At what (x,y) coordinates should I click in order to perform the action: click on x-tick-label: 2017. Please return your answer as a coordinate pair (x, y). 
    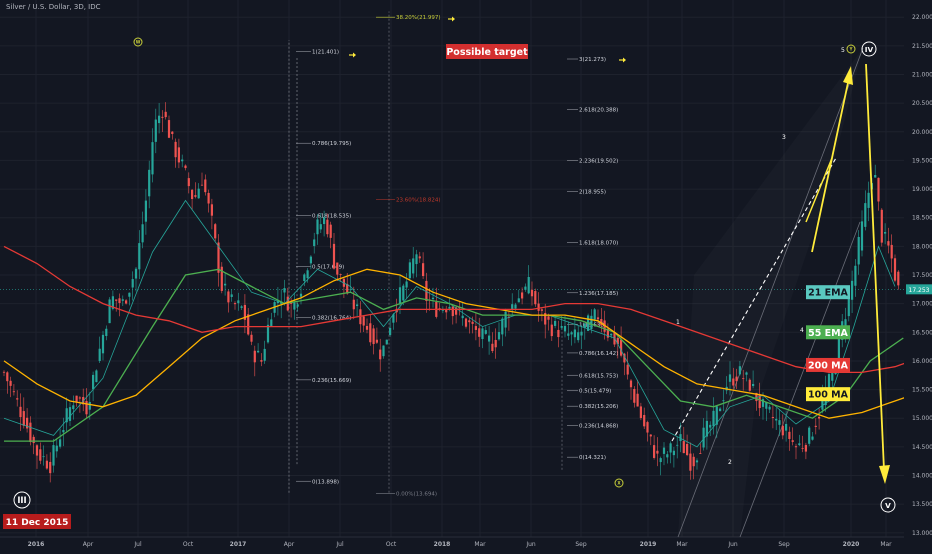
    Looking at the image, I should click on (238, 544).